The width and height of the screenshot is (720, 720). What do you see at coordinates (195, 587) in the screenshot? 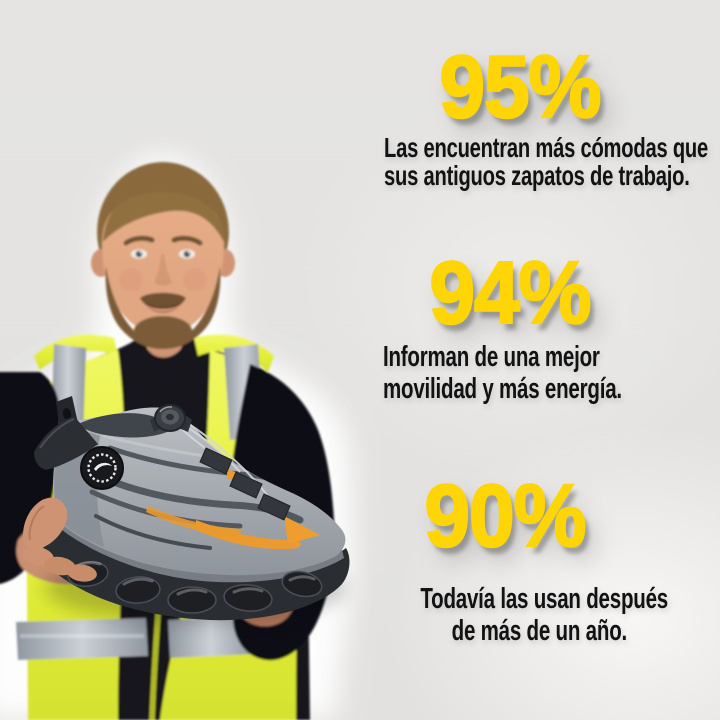
I see `sole-pods` at bounding box center [195, 587].